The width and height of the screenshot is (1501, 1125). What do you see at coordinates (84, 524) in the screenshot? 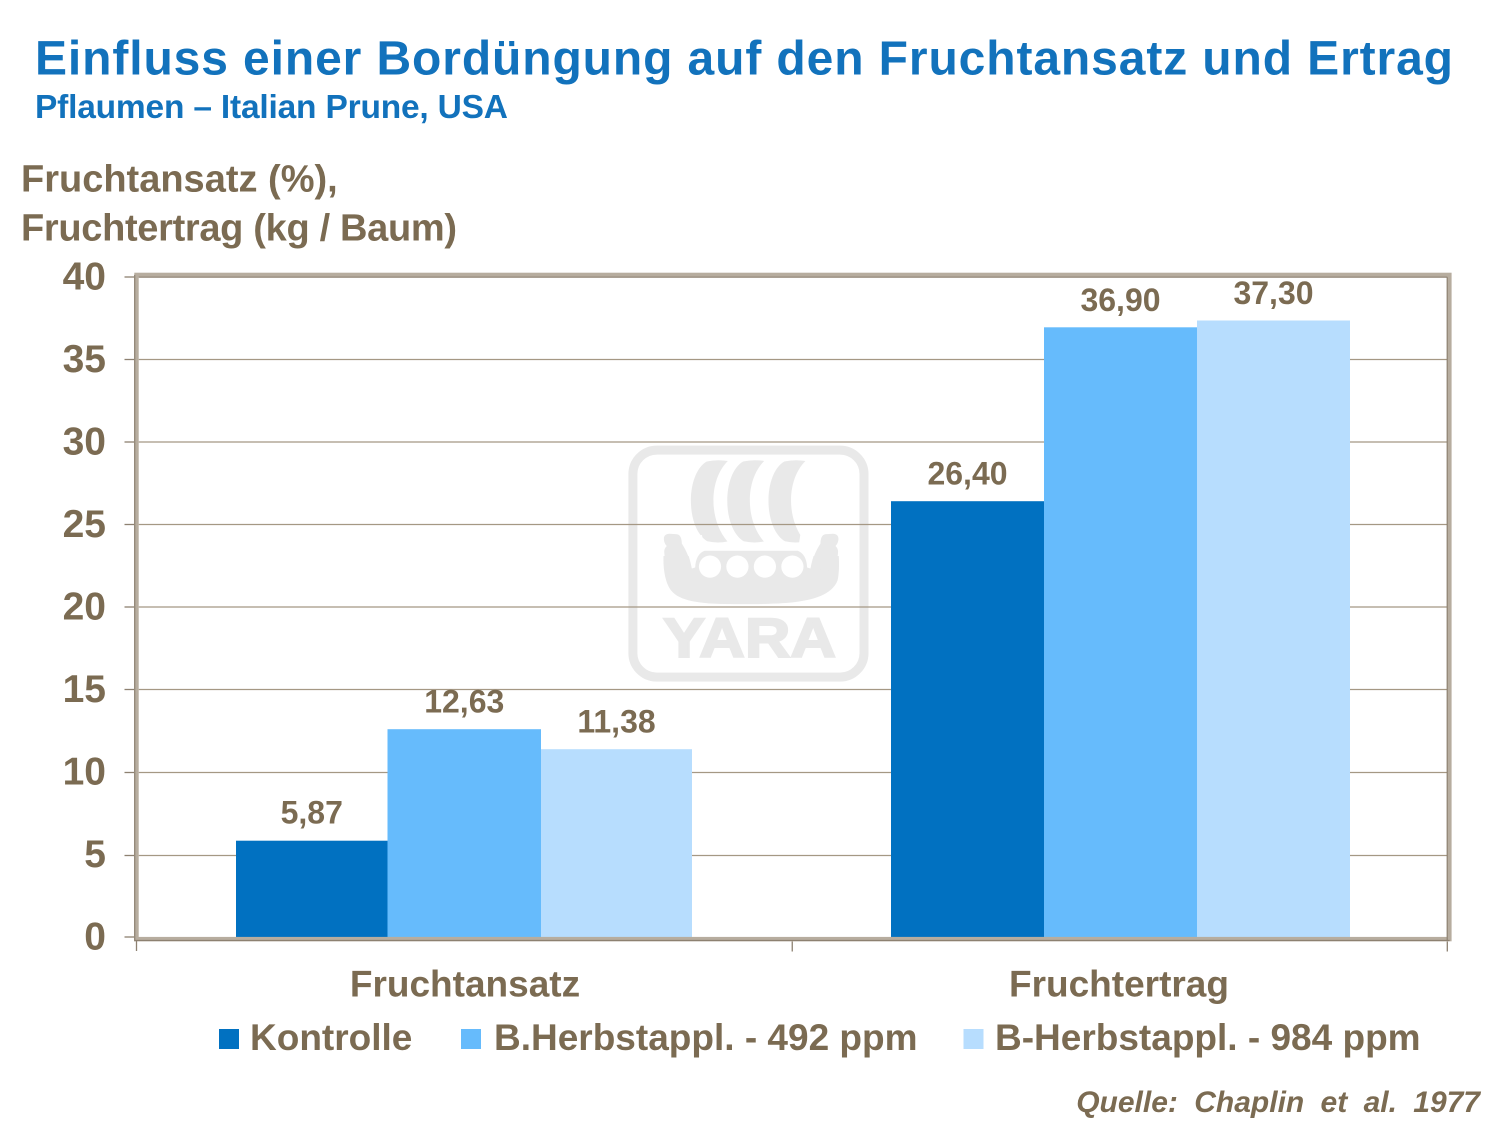
I see `svg-text: 25` at bounding box center [84, 524].